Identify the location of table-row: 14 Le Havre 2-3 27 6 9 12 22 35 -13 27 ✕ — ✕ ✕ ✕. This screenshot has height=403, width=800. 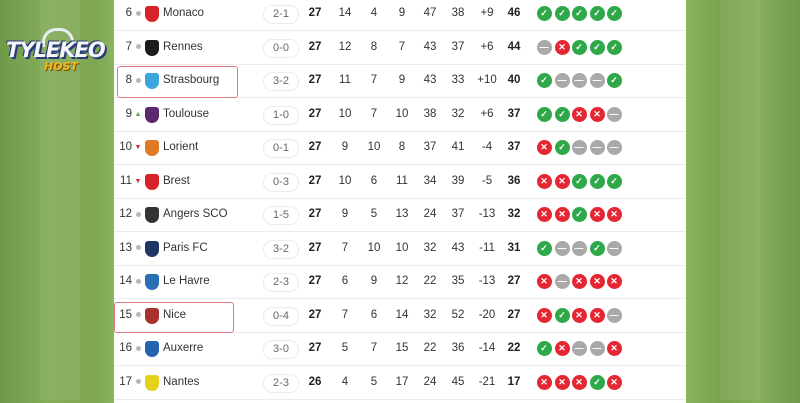
(400, 282).